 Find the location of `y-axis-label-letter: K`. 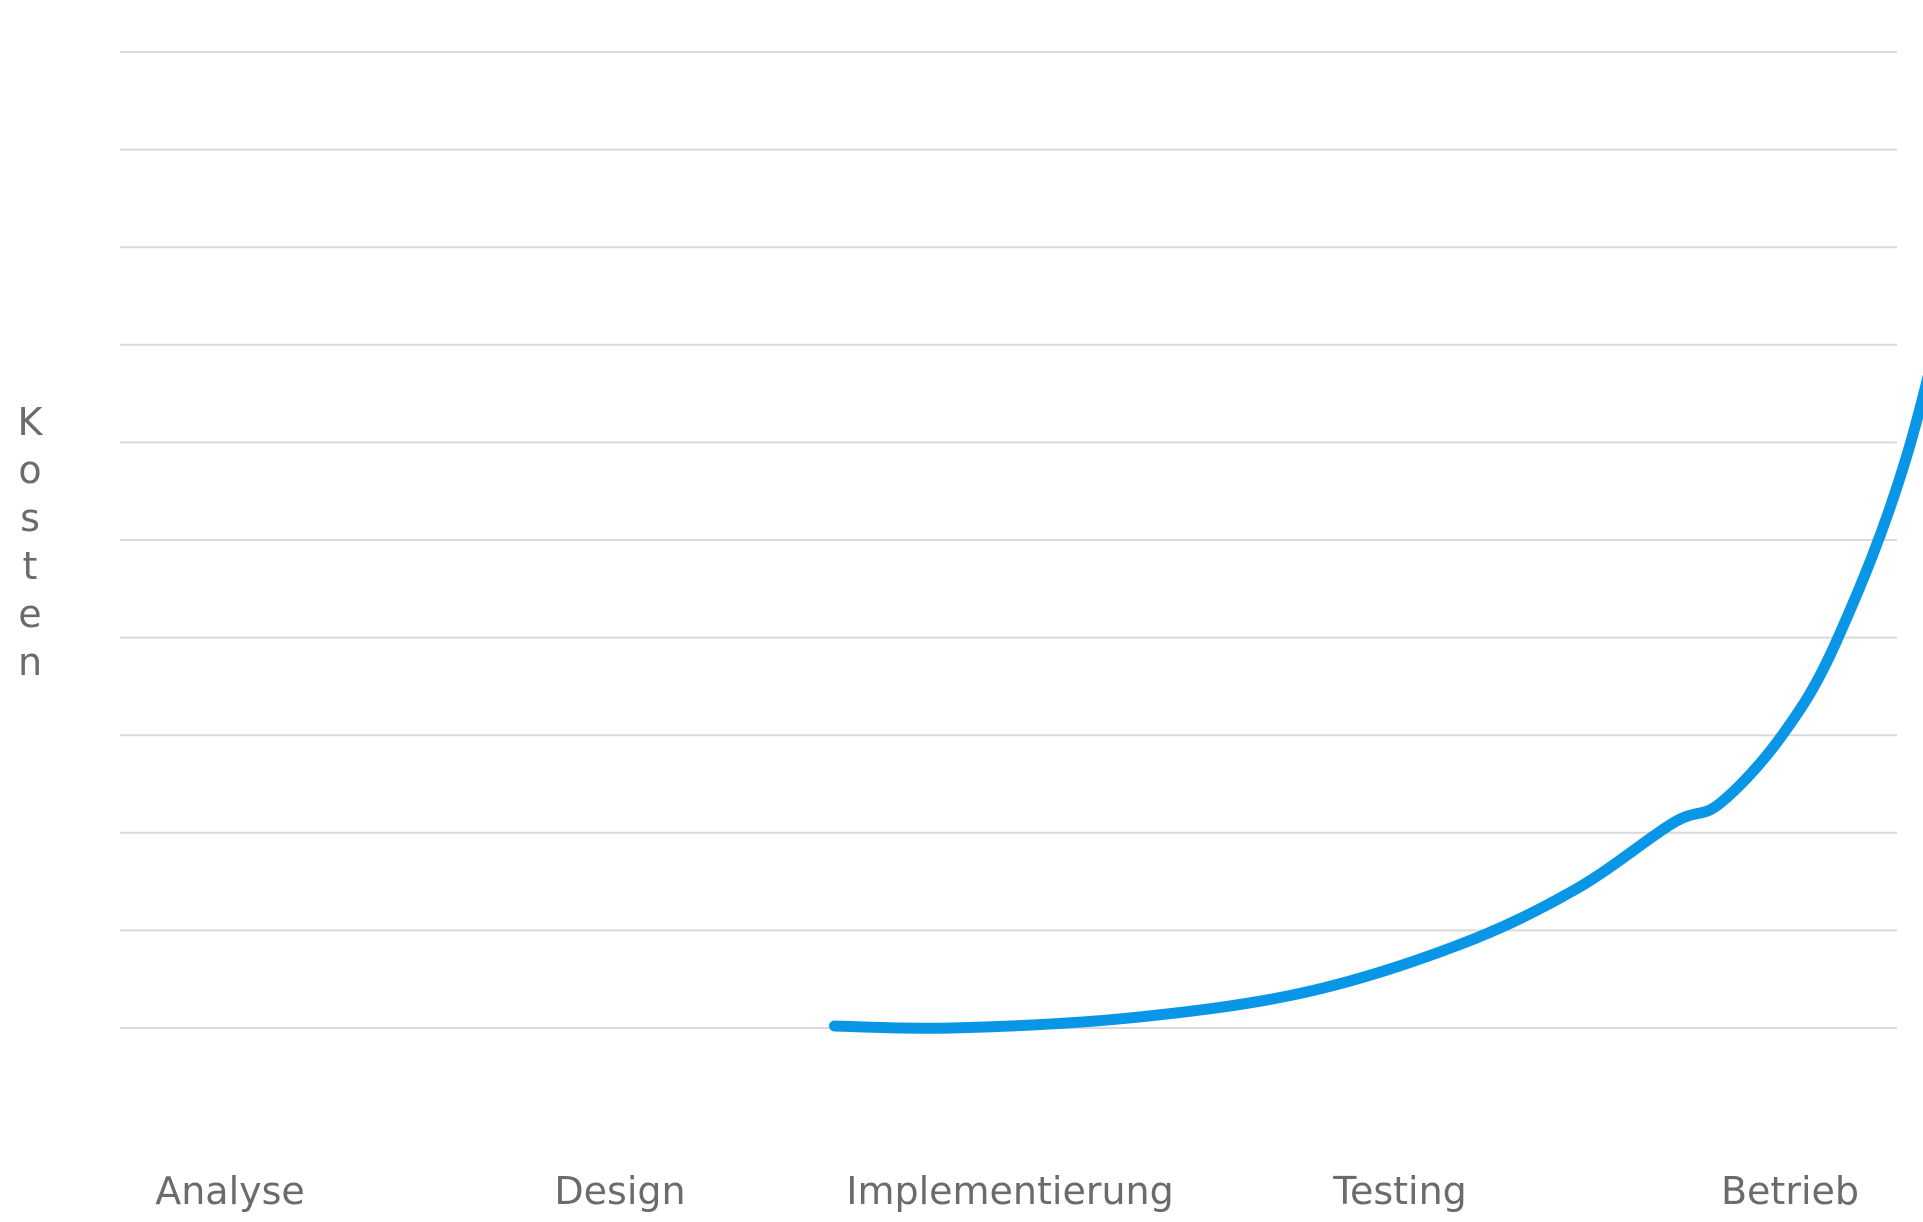

y-axis-label-letter: K is located at coordinates (31, 422).